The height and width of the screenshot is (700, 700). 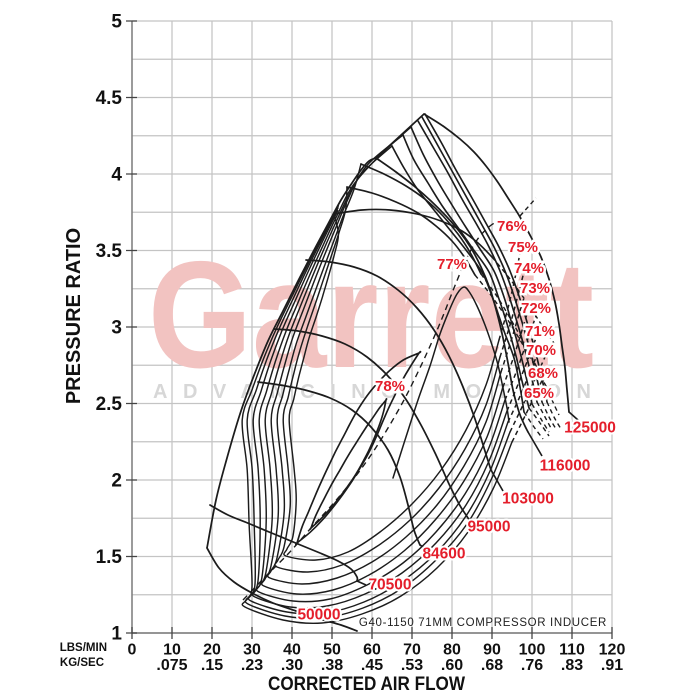 I want to click on svg-text: 5, so click(x=116, y=22).